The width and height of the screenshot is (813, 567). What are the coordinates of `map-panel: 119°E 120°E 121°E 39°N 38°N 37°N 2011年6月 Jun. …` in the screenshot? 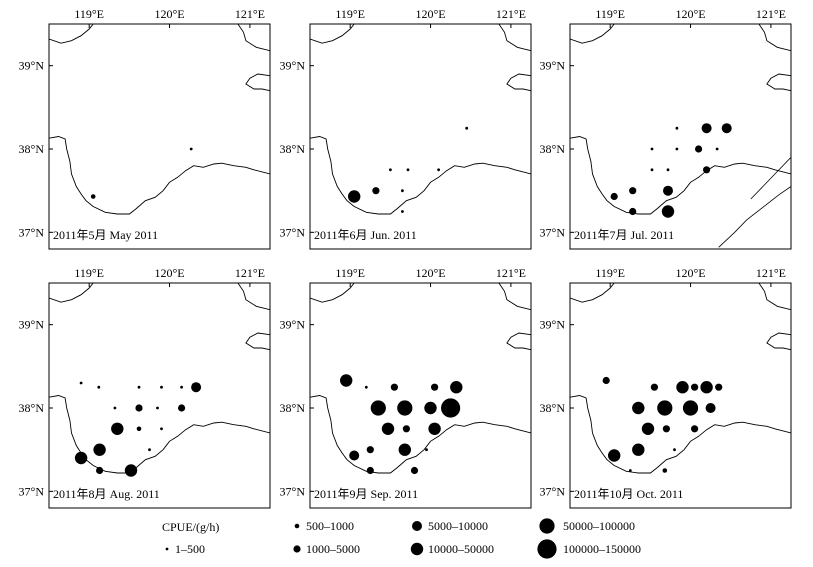 It's located at (406, 128).